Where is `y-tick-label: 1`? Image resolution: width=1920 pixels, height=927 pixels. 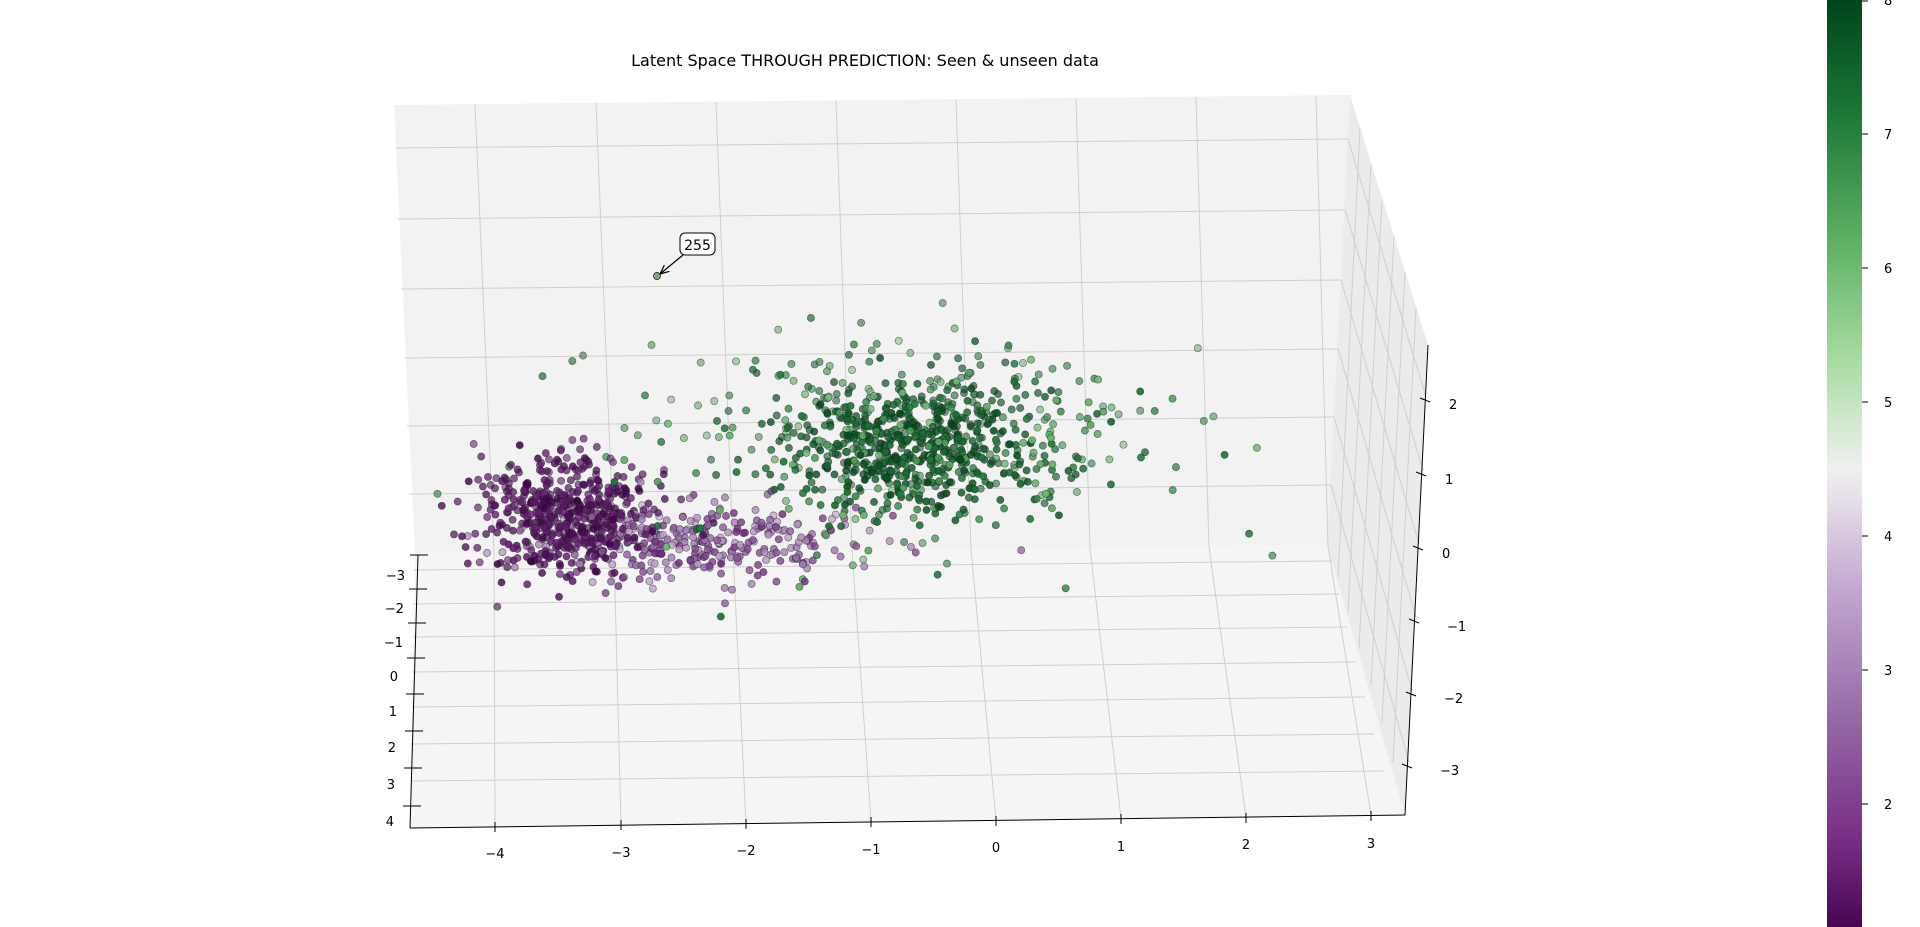 y-tick-label: 1 is located at coordinates (393, 712).